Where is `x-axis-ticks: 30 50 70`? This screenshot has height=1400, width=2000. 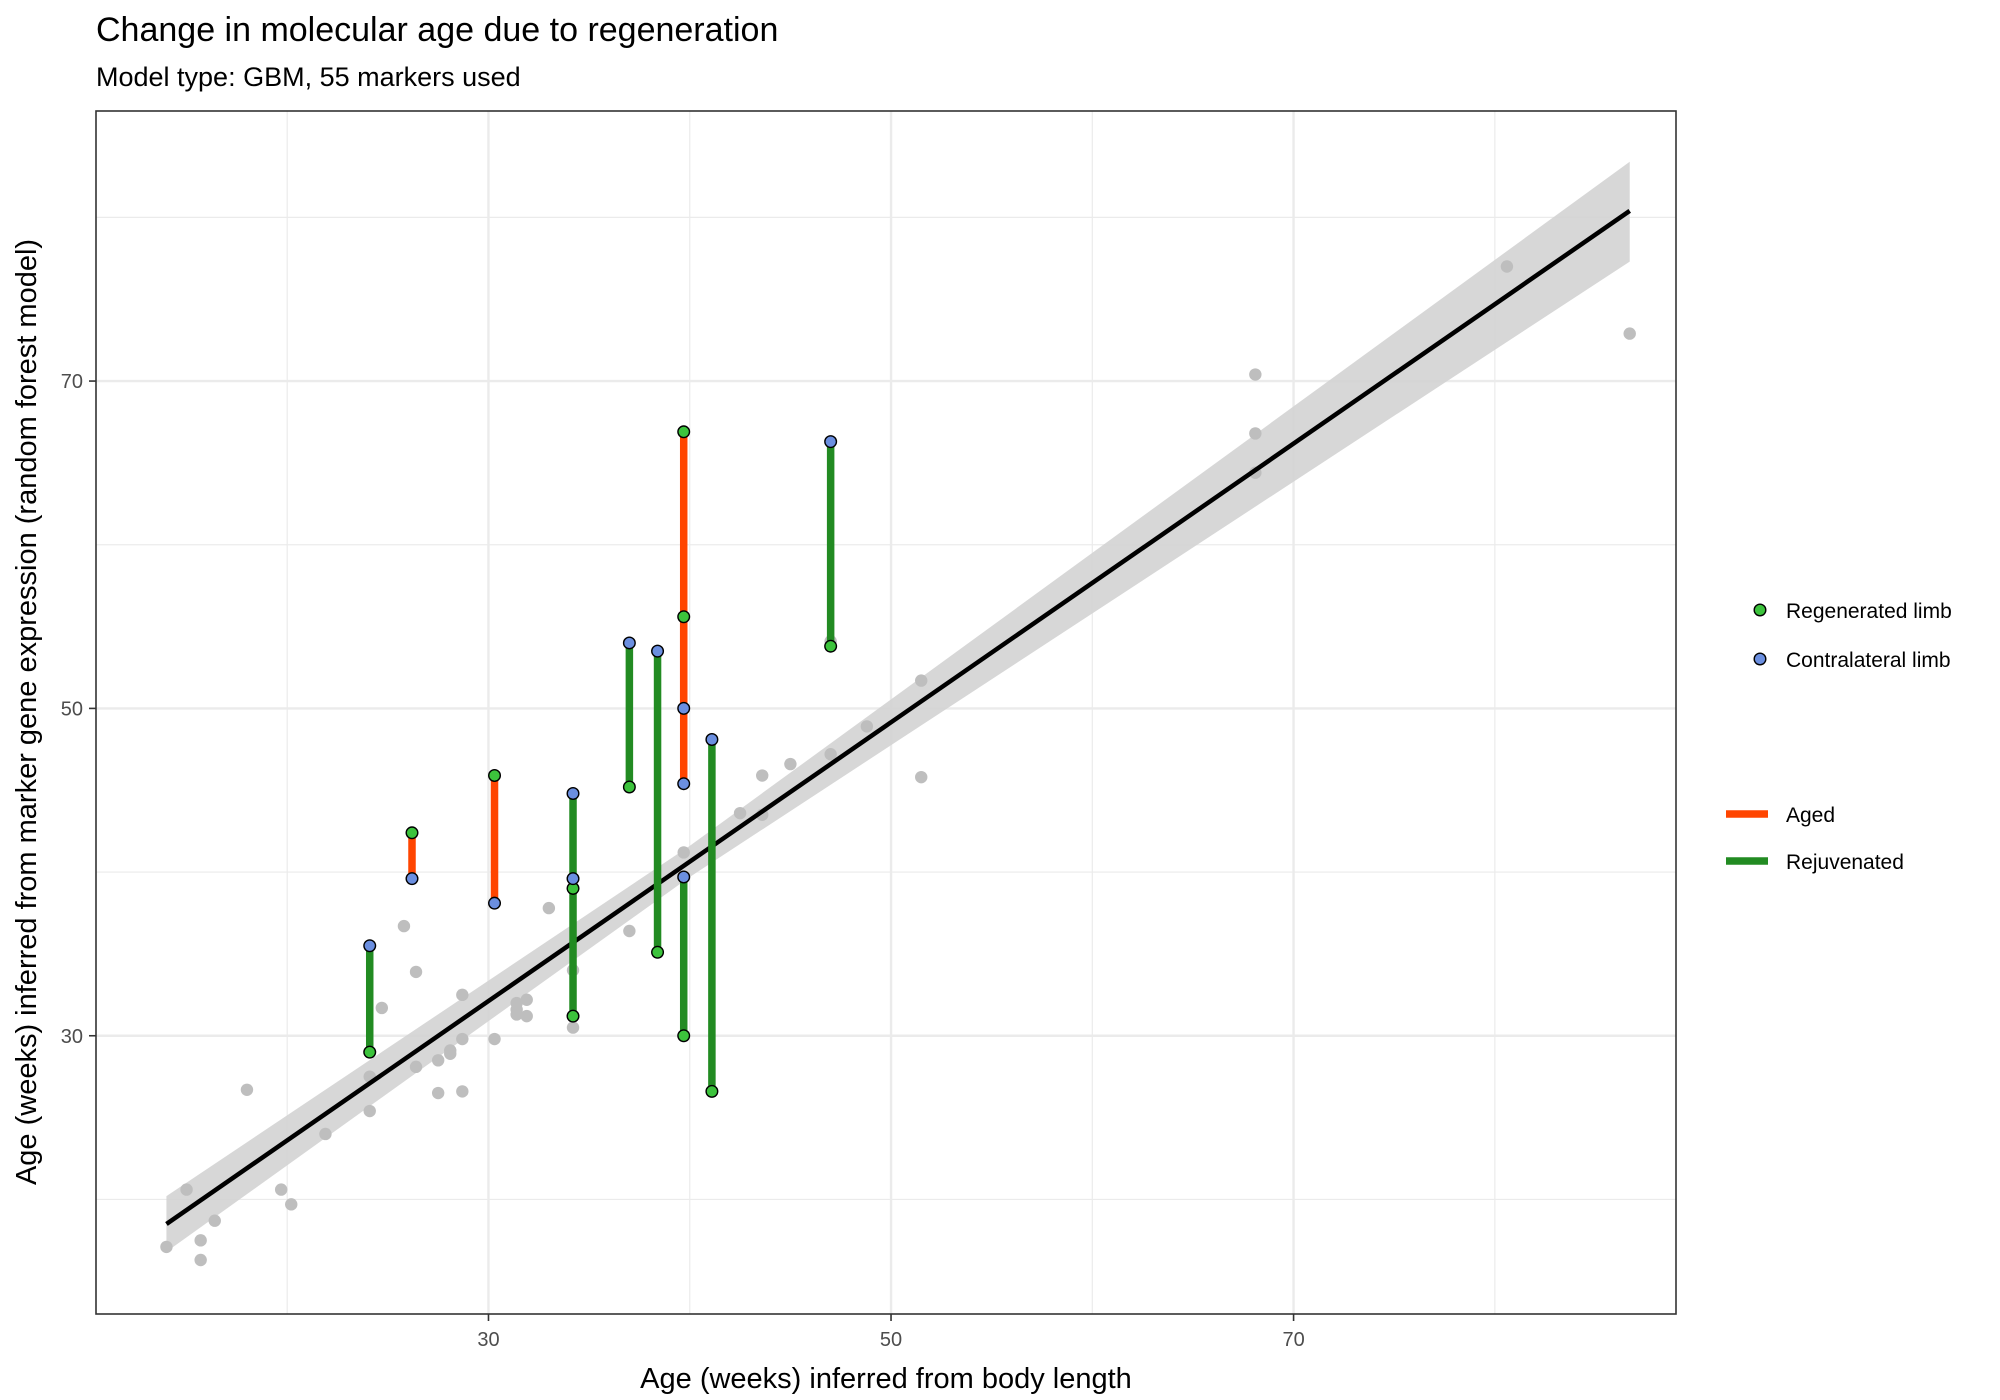
x-axis-ticks: 30 50 70 is located at coordinates (891, 1332).